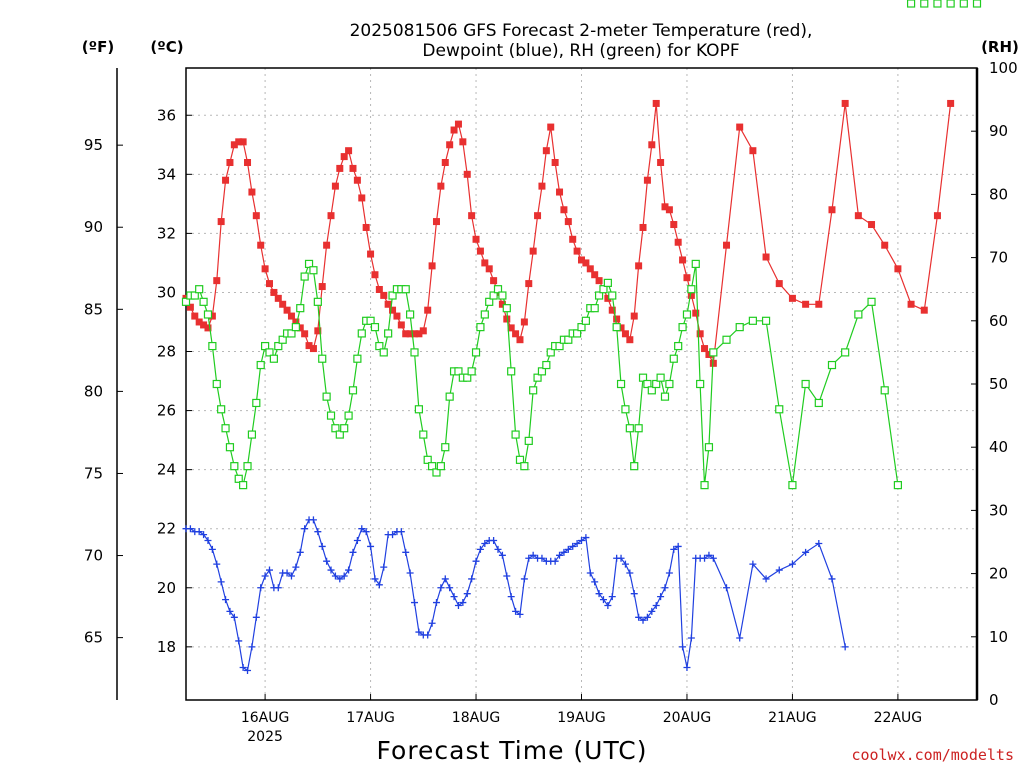 This screenshot has width=1024, height=768. Describe the element at coordinates (93, 556) in the screenshot. I see `fahrenheit-tick-label: 70` at that location.